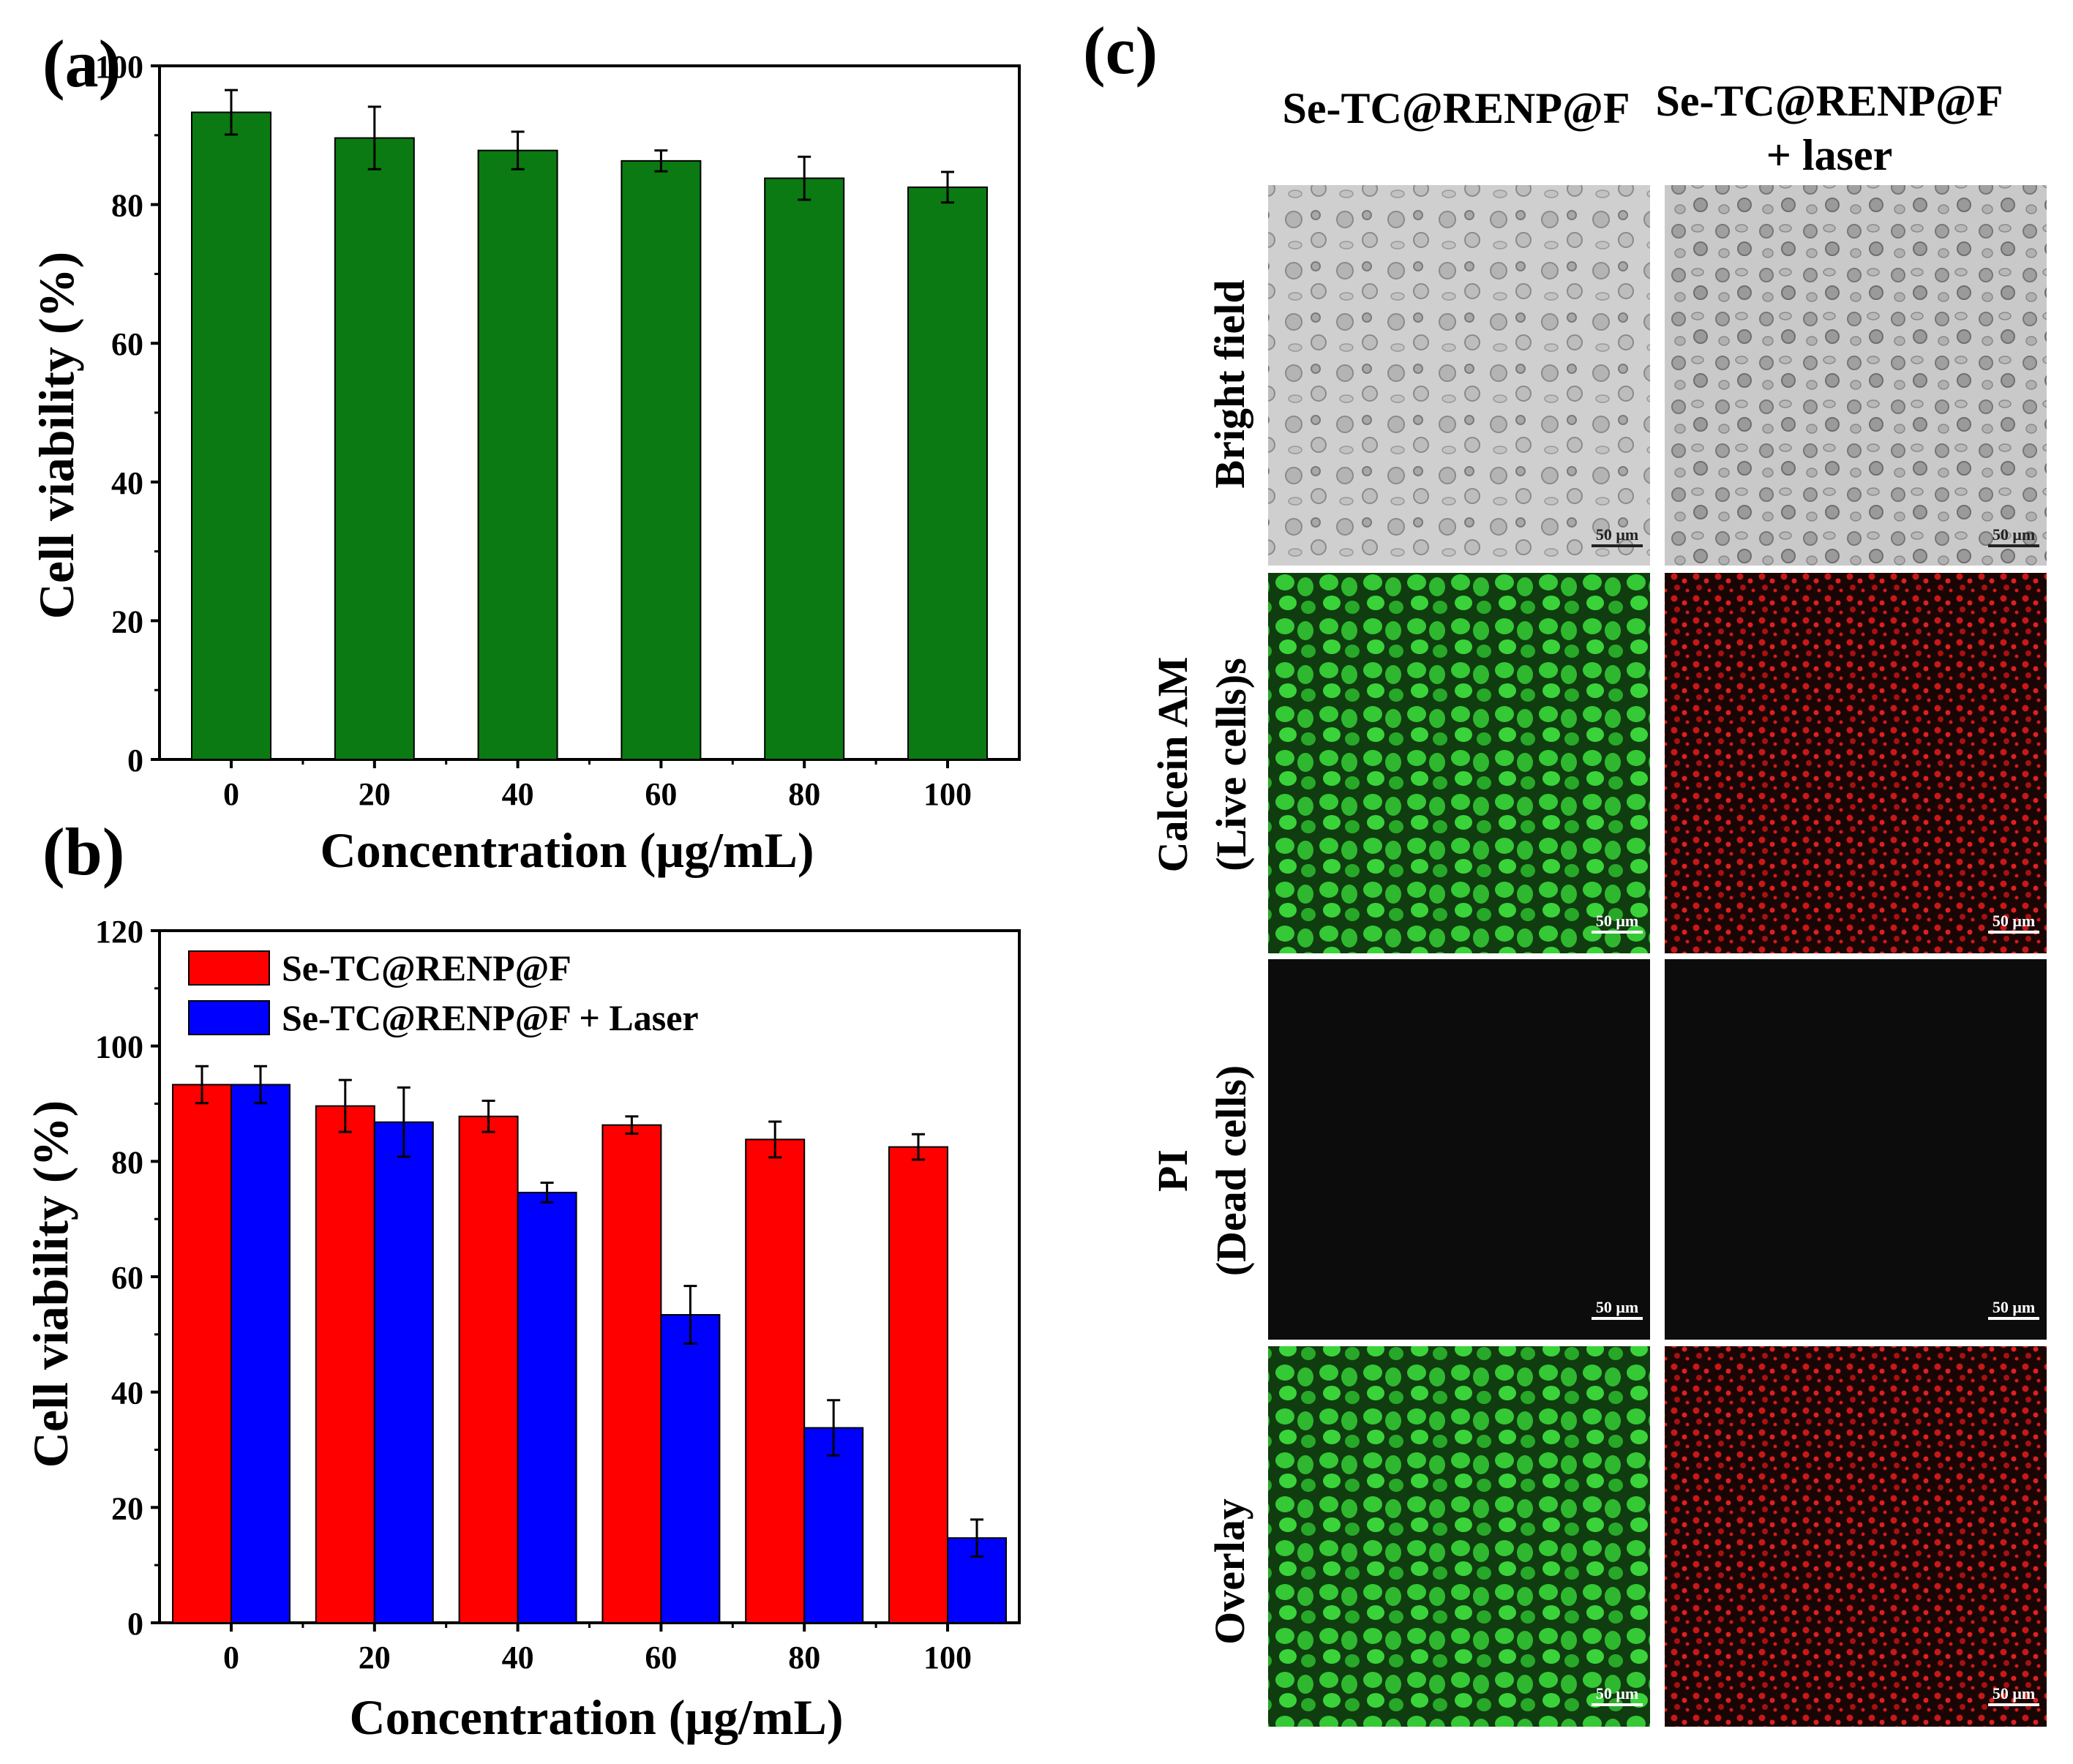  I want to click on row-label-pi-line2: (Dead cells), so click(1231, 1170).